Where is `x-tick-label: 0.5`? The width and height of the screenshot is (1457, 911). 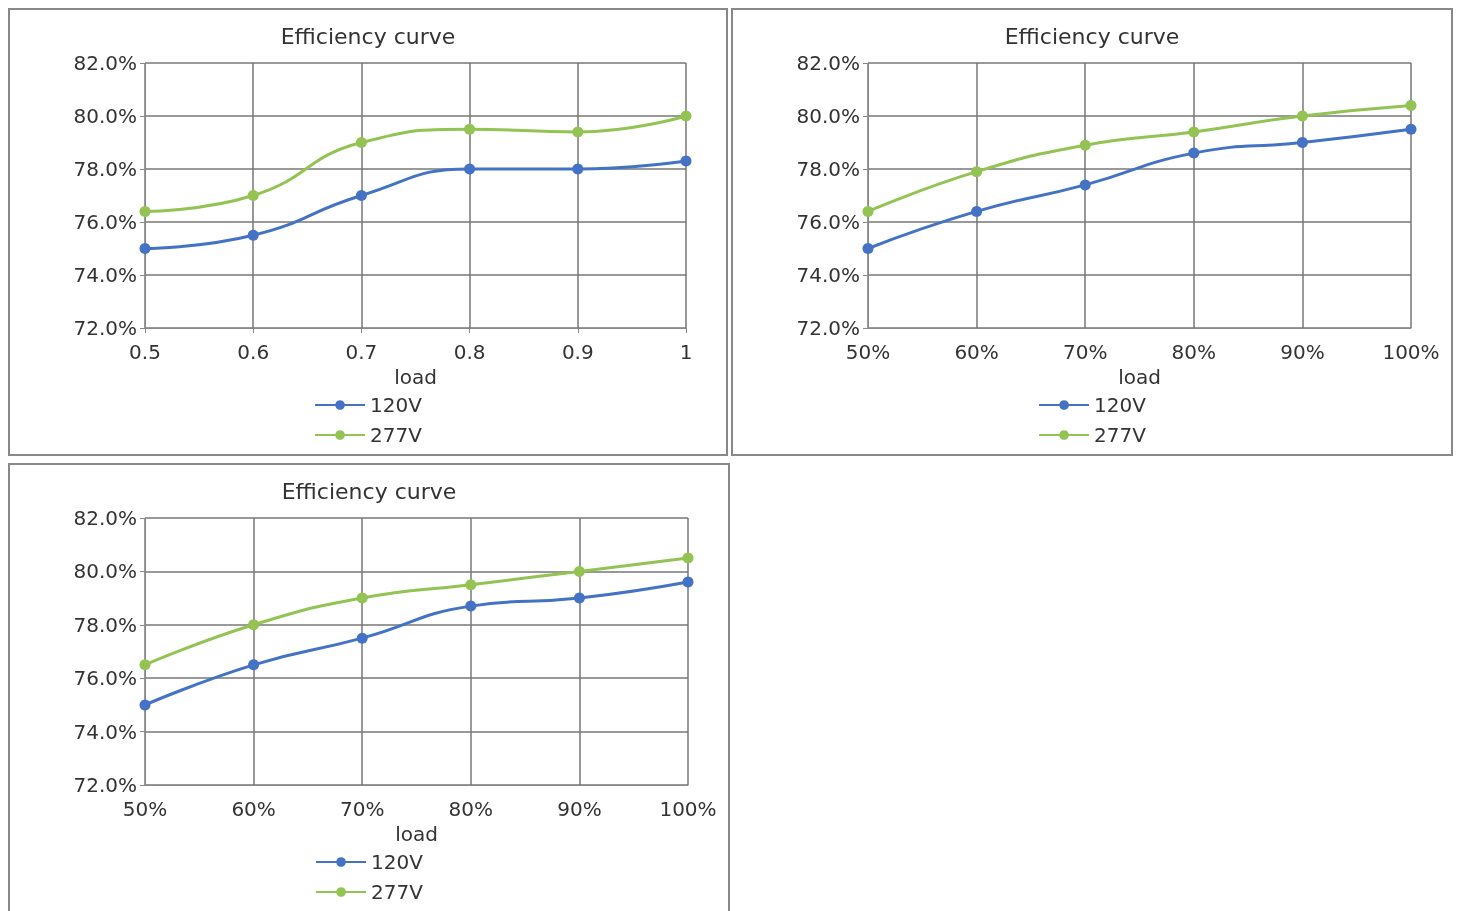
x-tick-label: 0.5 is located at coordinates (145, 352).